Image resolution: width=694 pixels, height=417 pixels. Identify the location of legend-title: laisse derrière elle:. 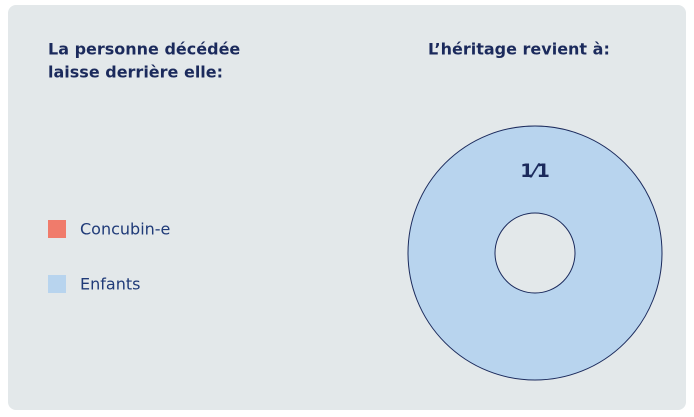
(135, 72).